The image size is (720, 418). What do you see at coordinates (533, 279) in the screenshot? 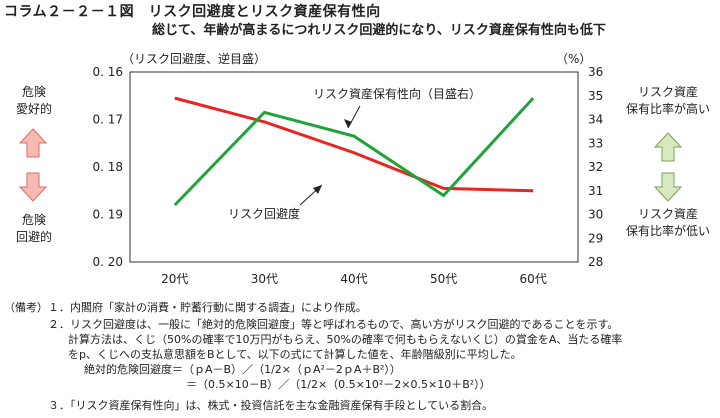
I see `x-tick-label: 60代` at bounding box center [533, 279].